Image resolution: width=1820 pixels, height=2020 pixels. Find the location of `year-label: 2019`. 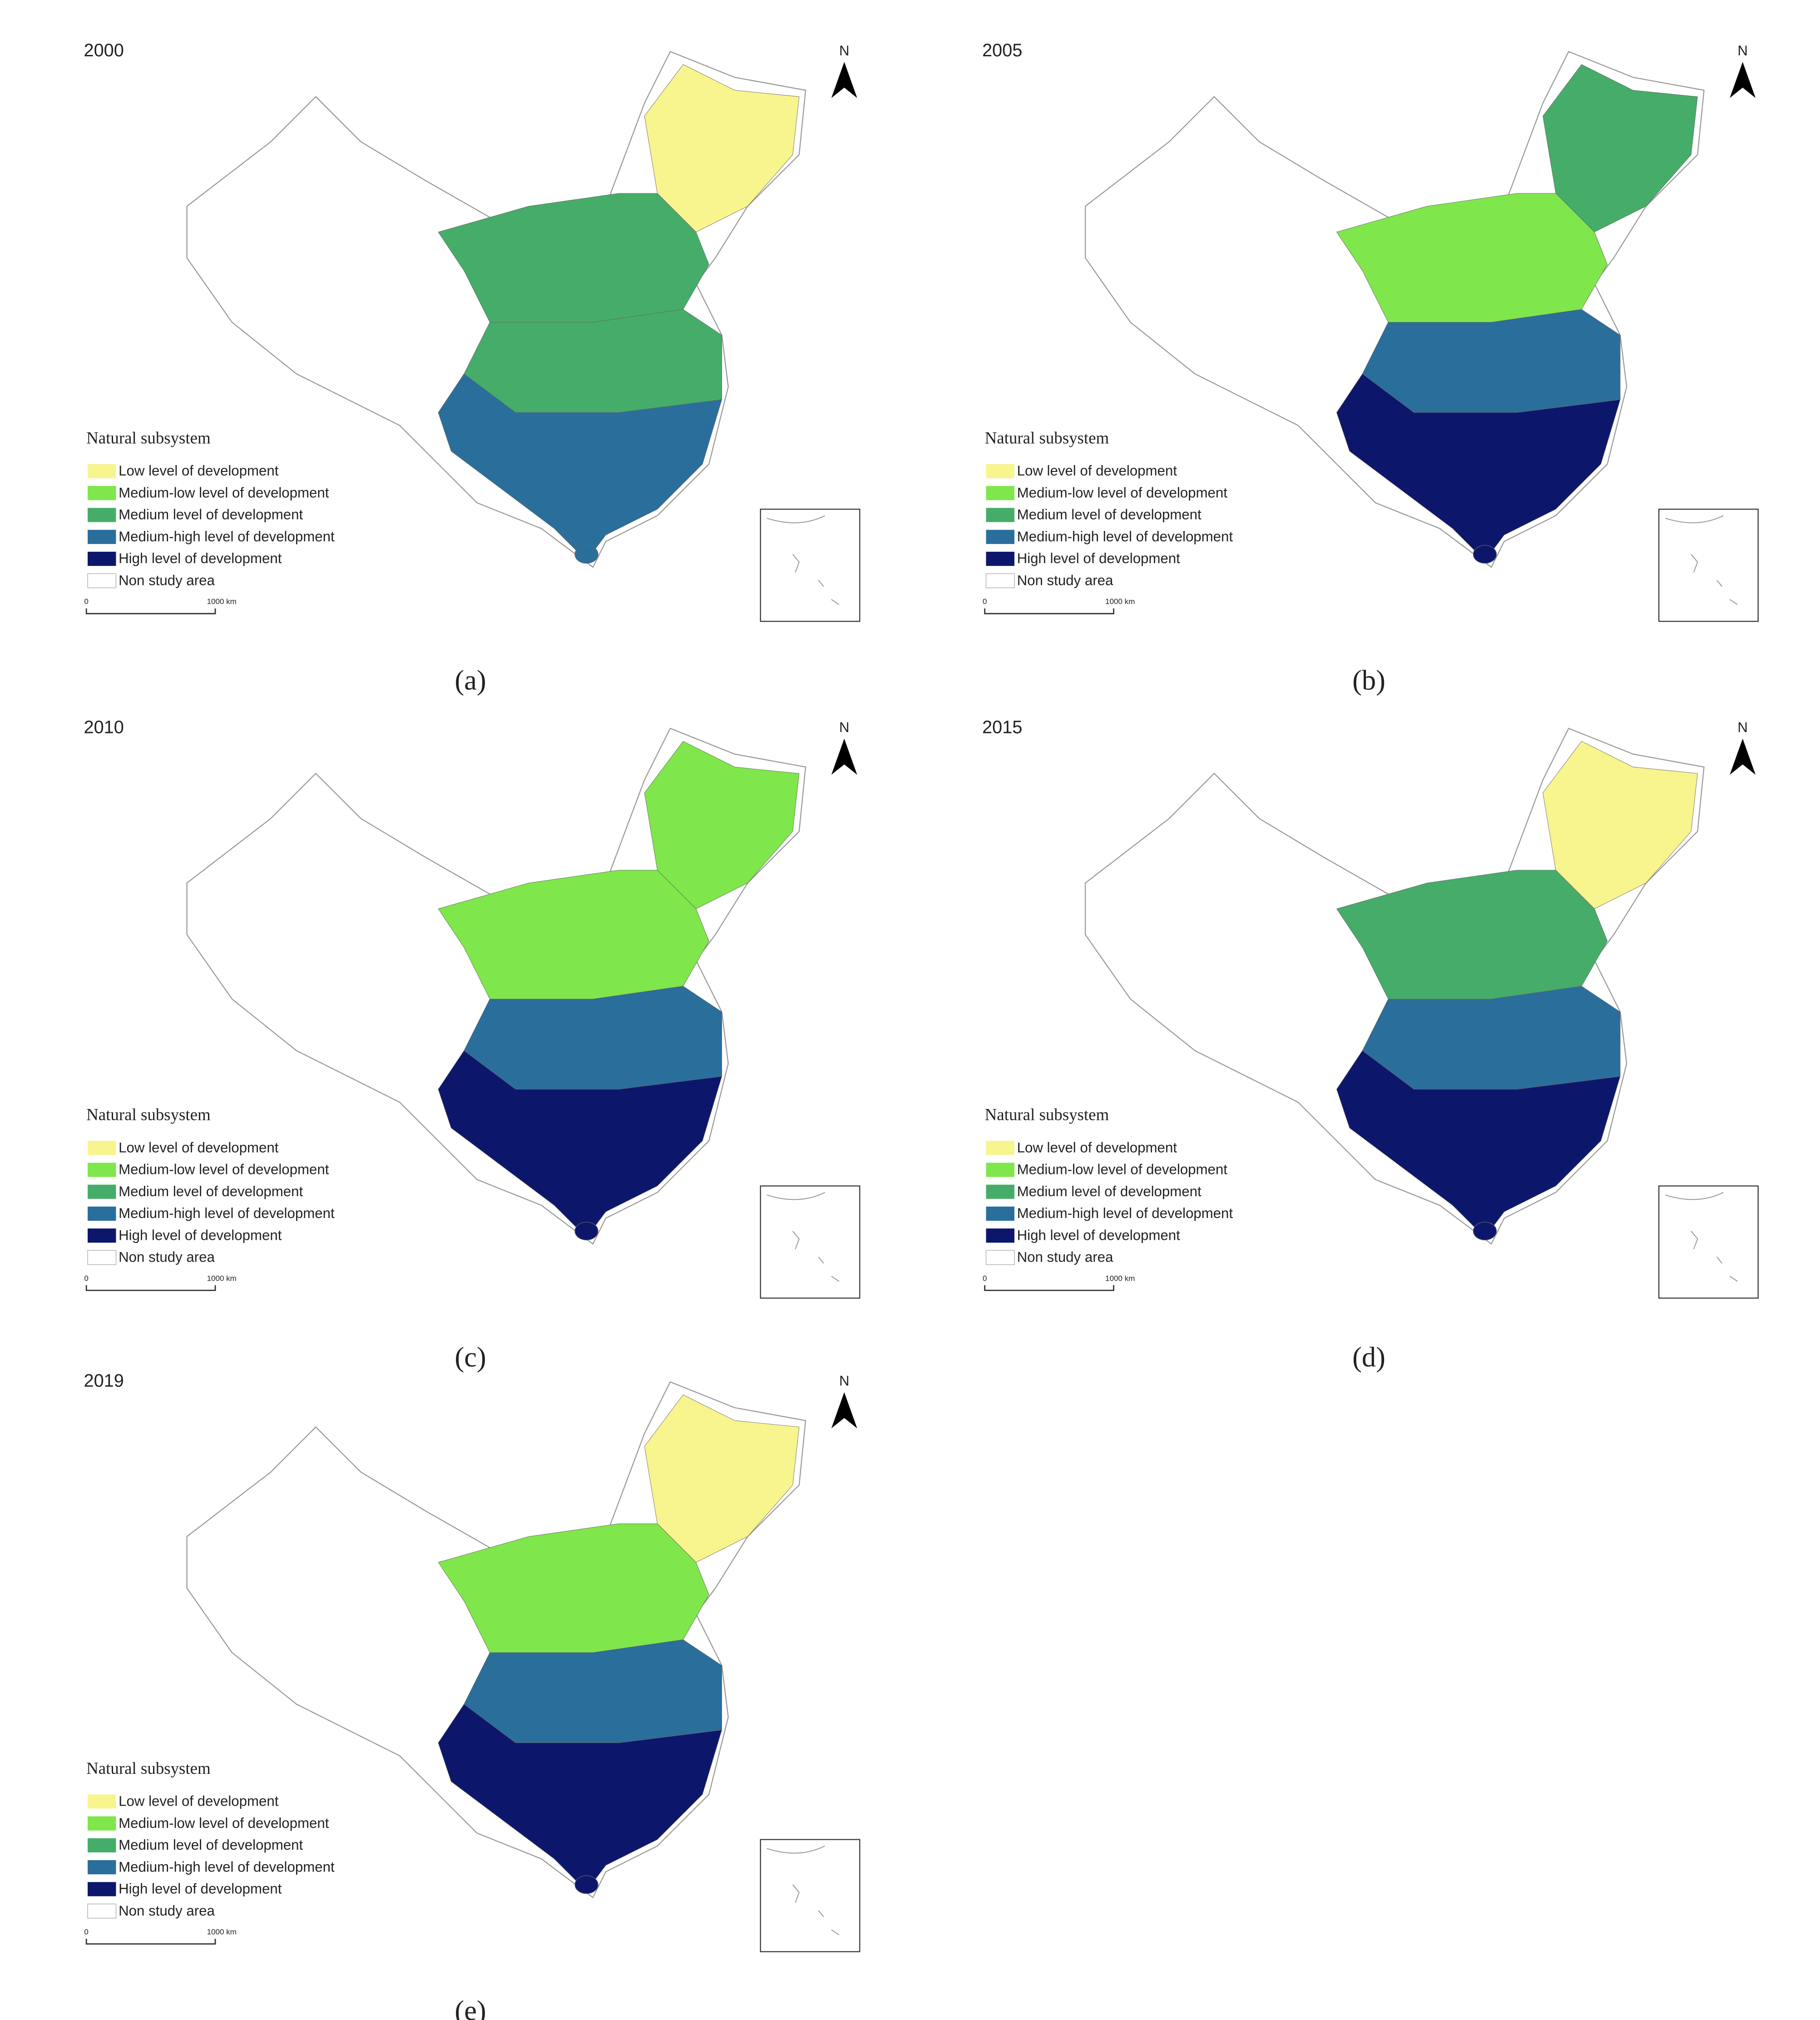

year-label: 2019 is located at coordinates (104, 1381).